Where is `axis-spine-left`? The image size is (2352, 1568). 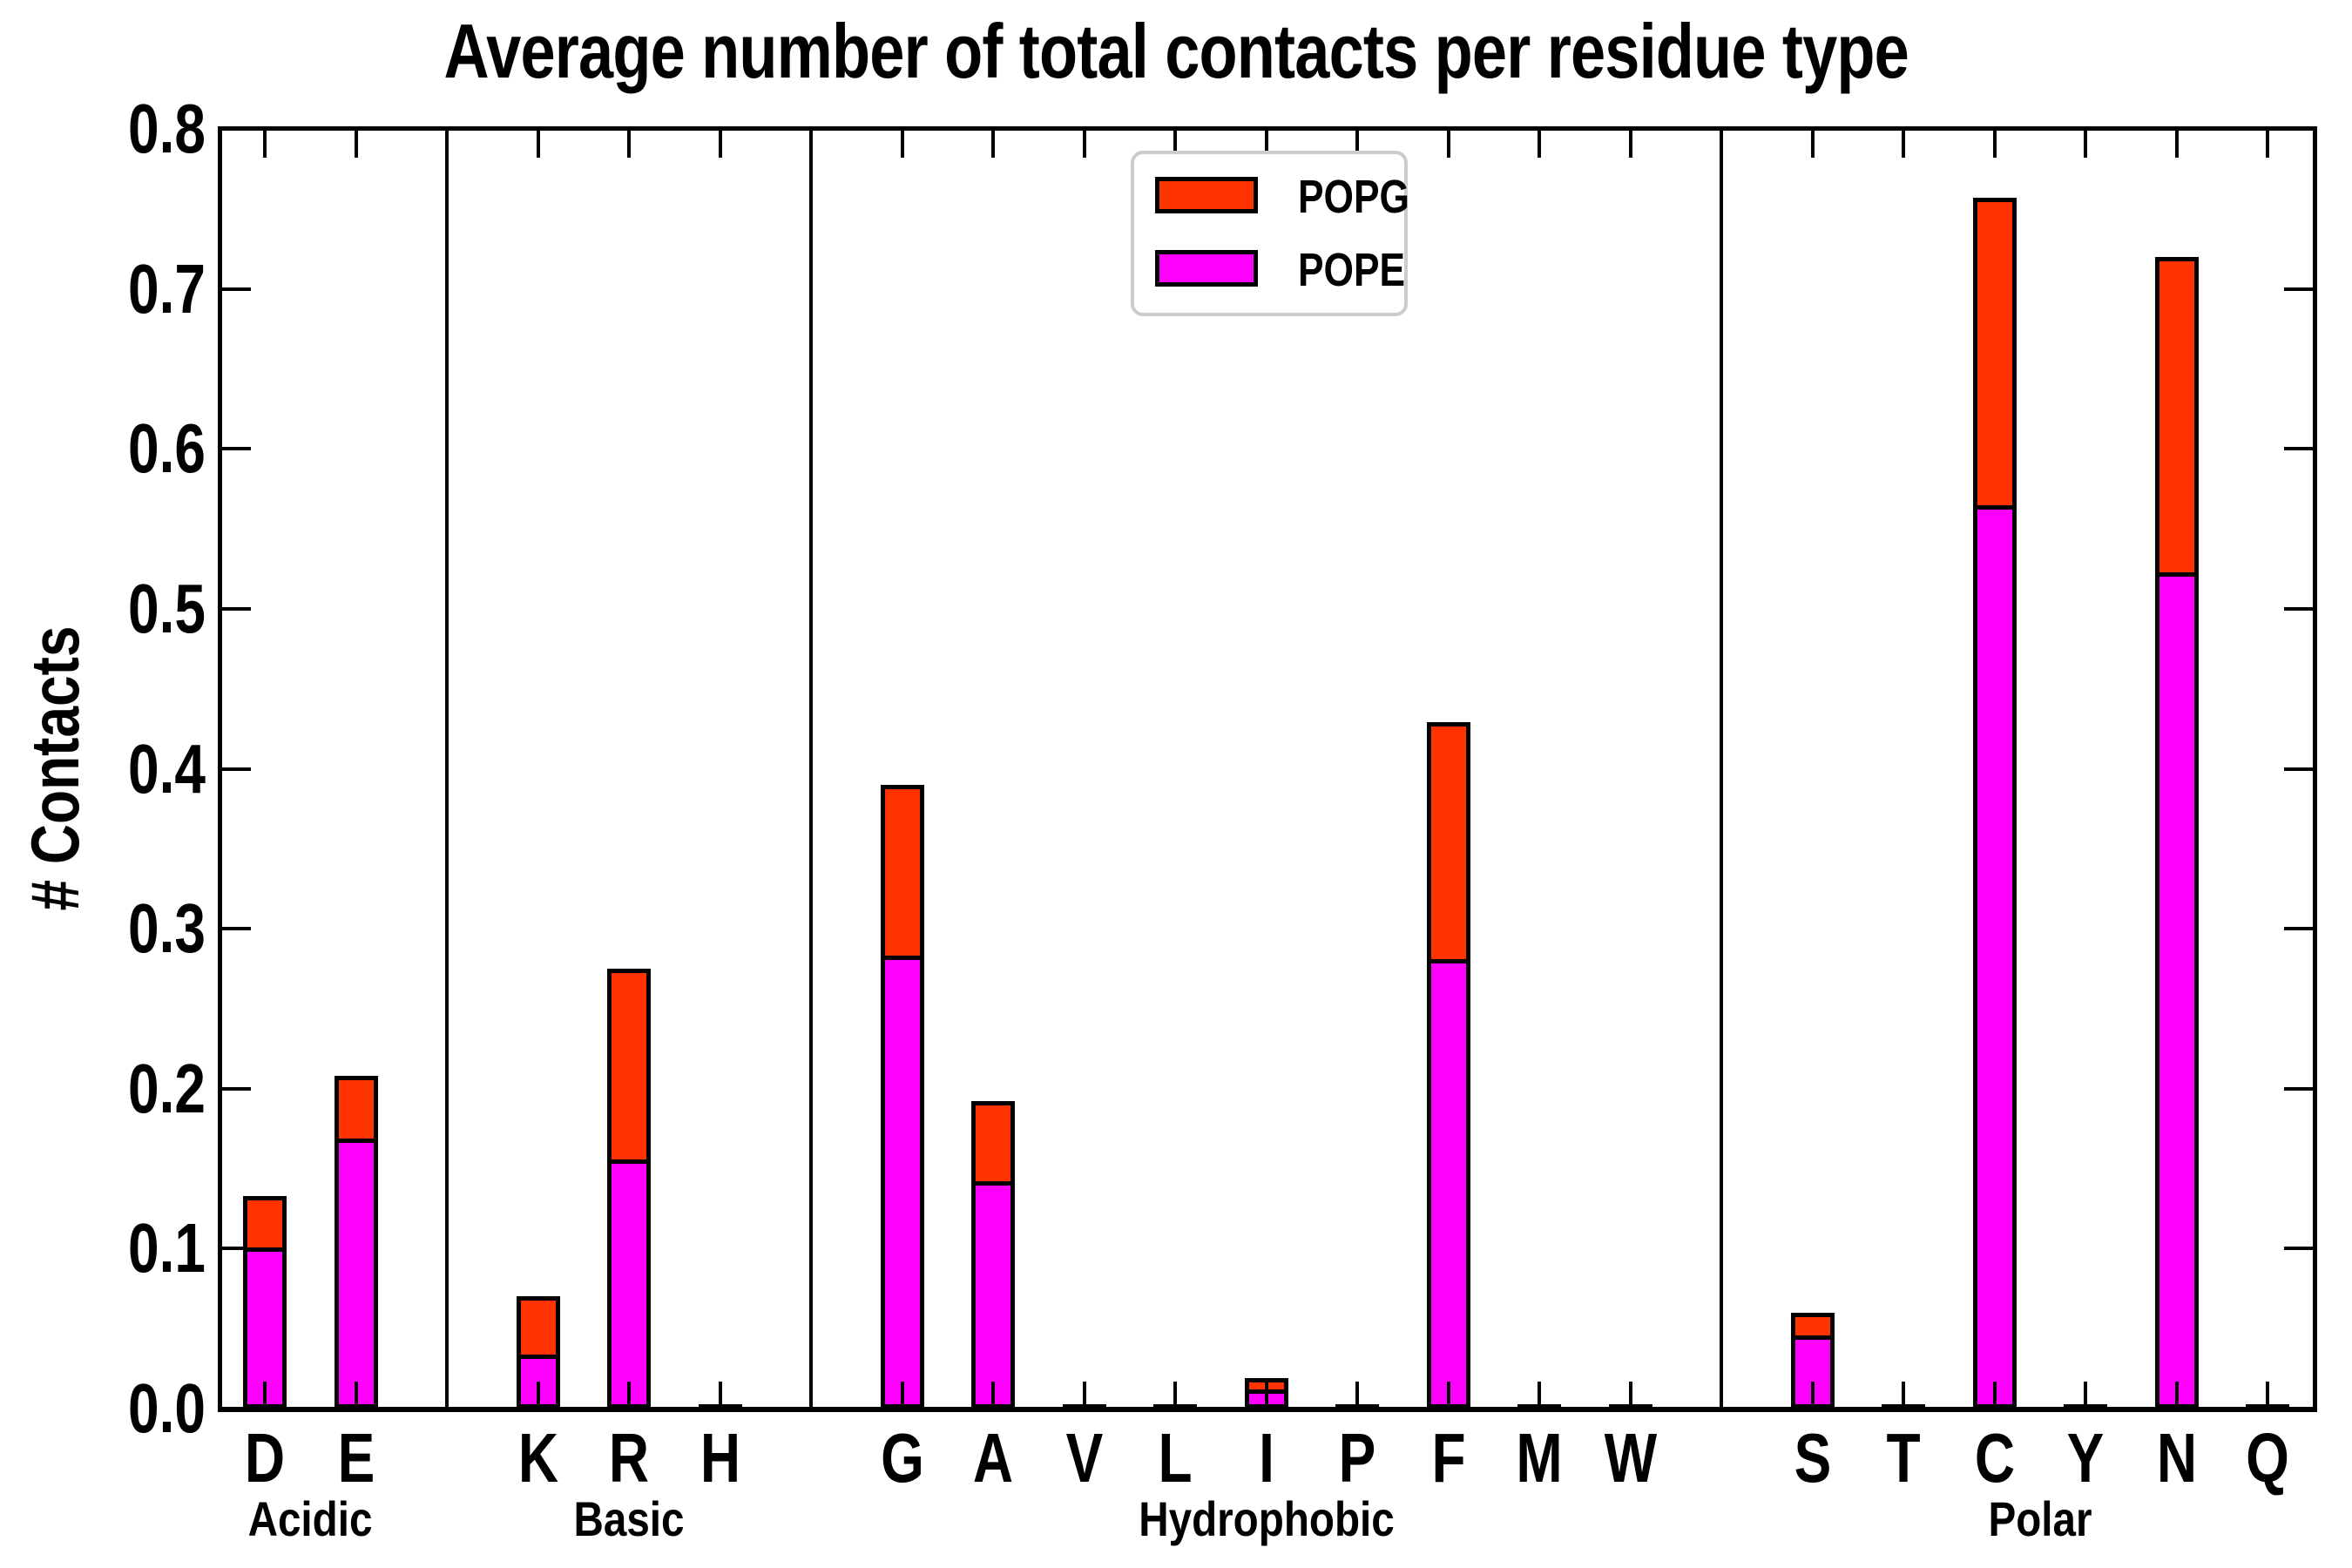 axis-spine-left is located at coordinates (220, 769).